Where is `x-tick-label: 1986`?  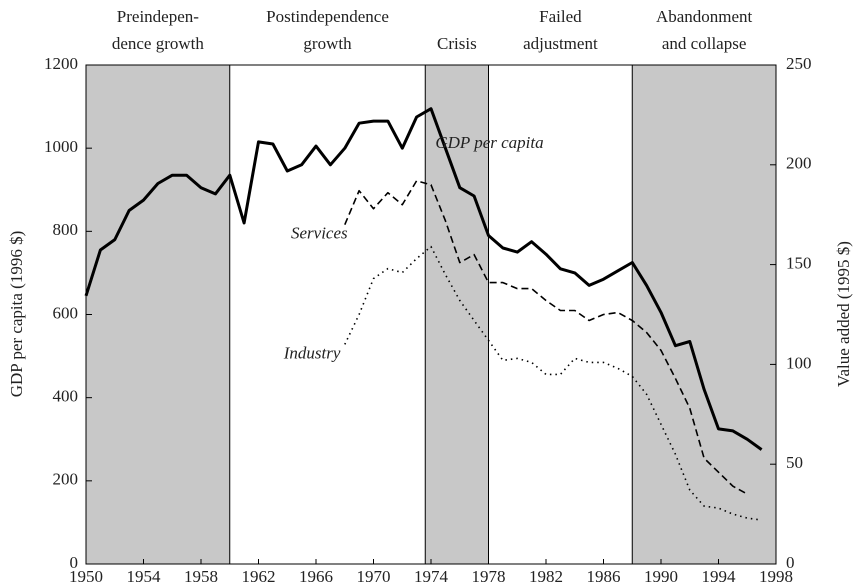 x-tick-label: 1986 is located at coordinates (604, 576).